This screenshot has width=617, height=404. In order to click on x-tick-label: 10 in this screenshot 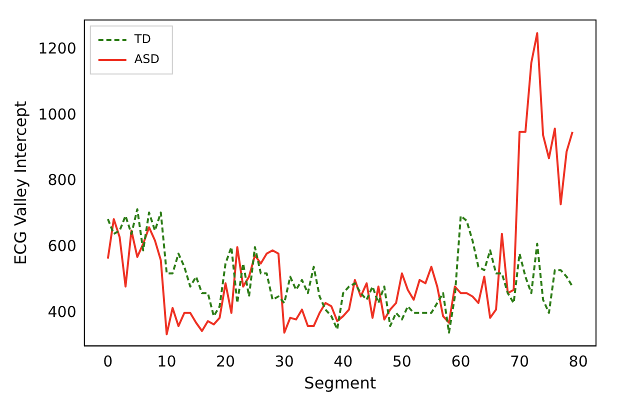, I will do `click(166, 361)`.